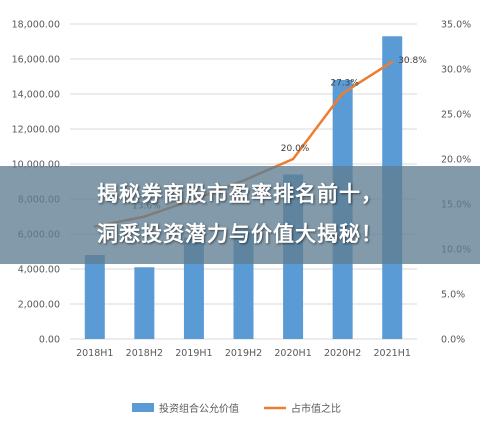 Image resolution: width=480 pixels, height=430 pixels. Describe the element at coordinates (240, 194) in the screenshot. I see `banner-headline-line-1: 揭秘券商股市盈率排名前十，` at that location.